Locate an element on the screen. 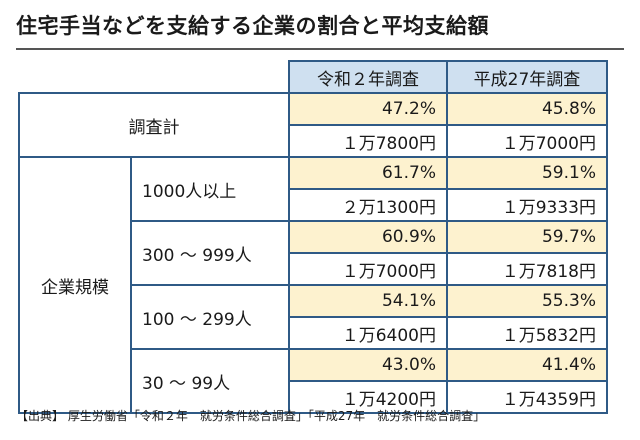  table-row: 100 ～ 299人 54.1% 55.3% is located at coordinates (313, 317).